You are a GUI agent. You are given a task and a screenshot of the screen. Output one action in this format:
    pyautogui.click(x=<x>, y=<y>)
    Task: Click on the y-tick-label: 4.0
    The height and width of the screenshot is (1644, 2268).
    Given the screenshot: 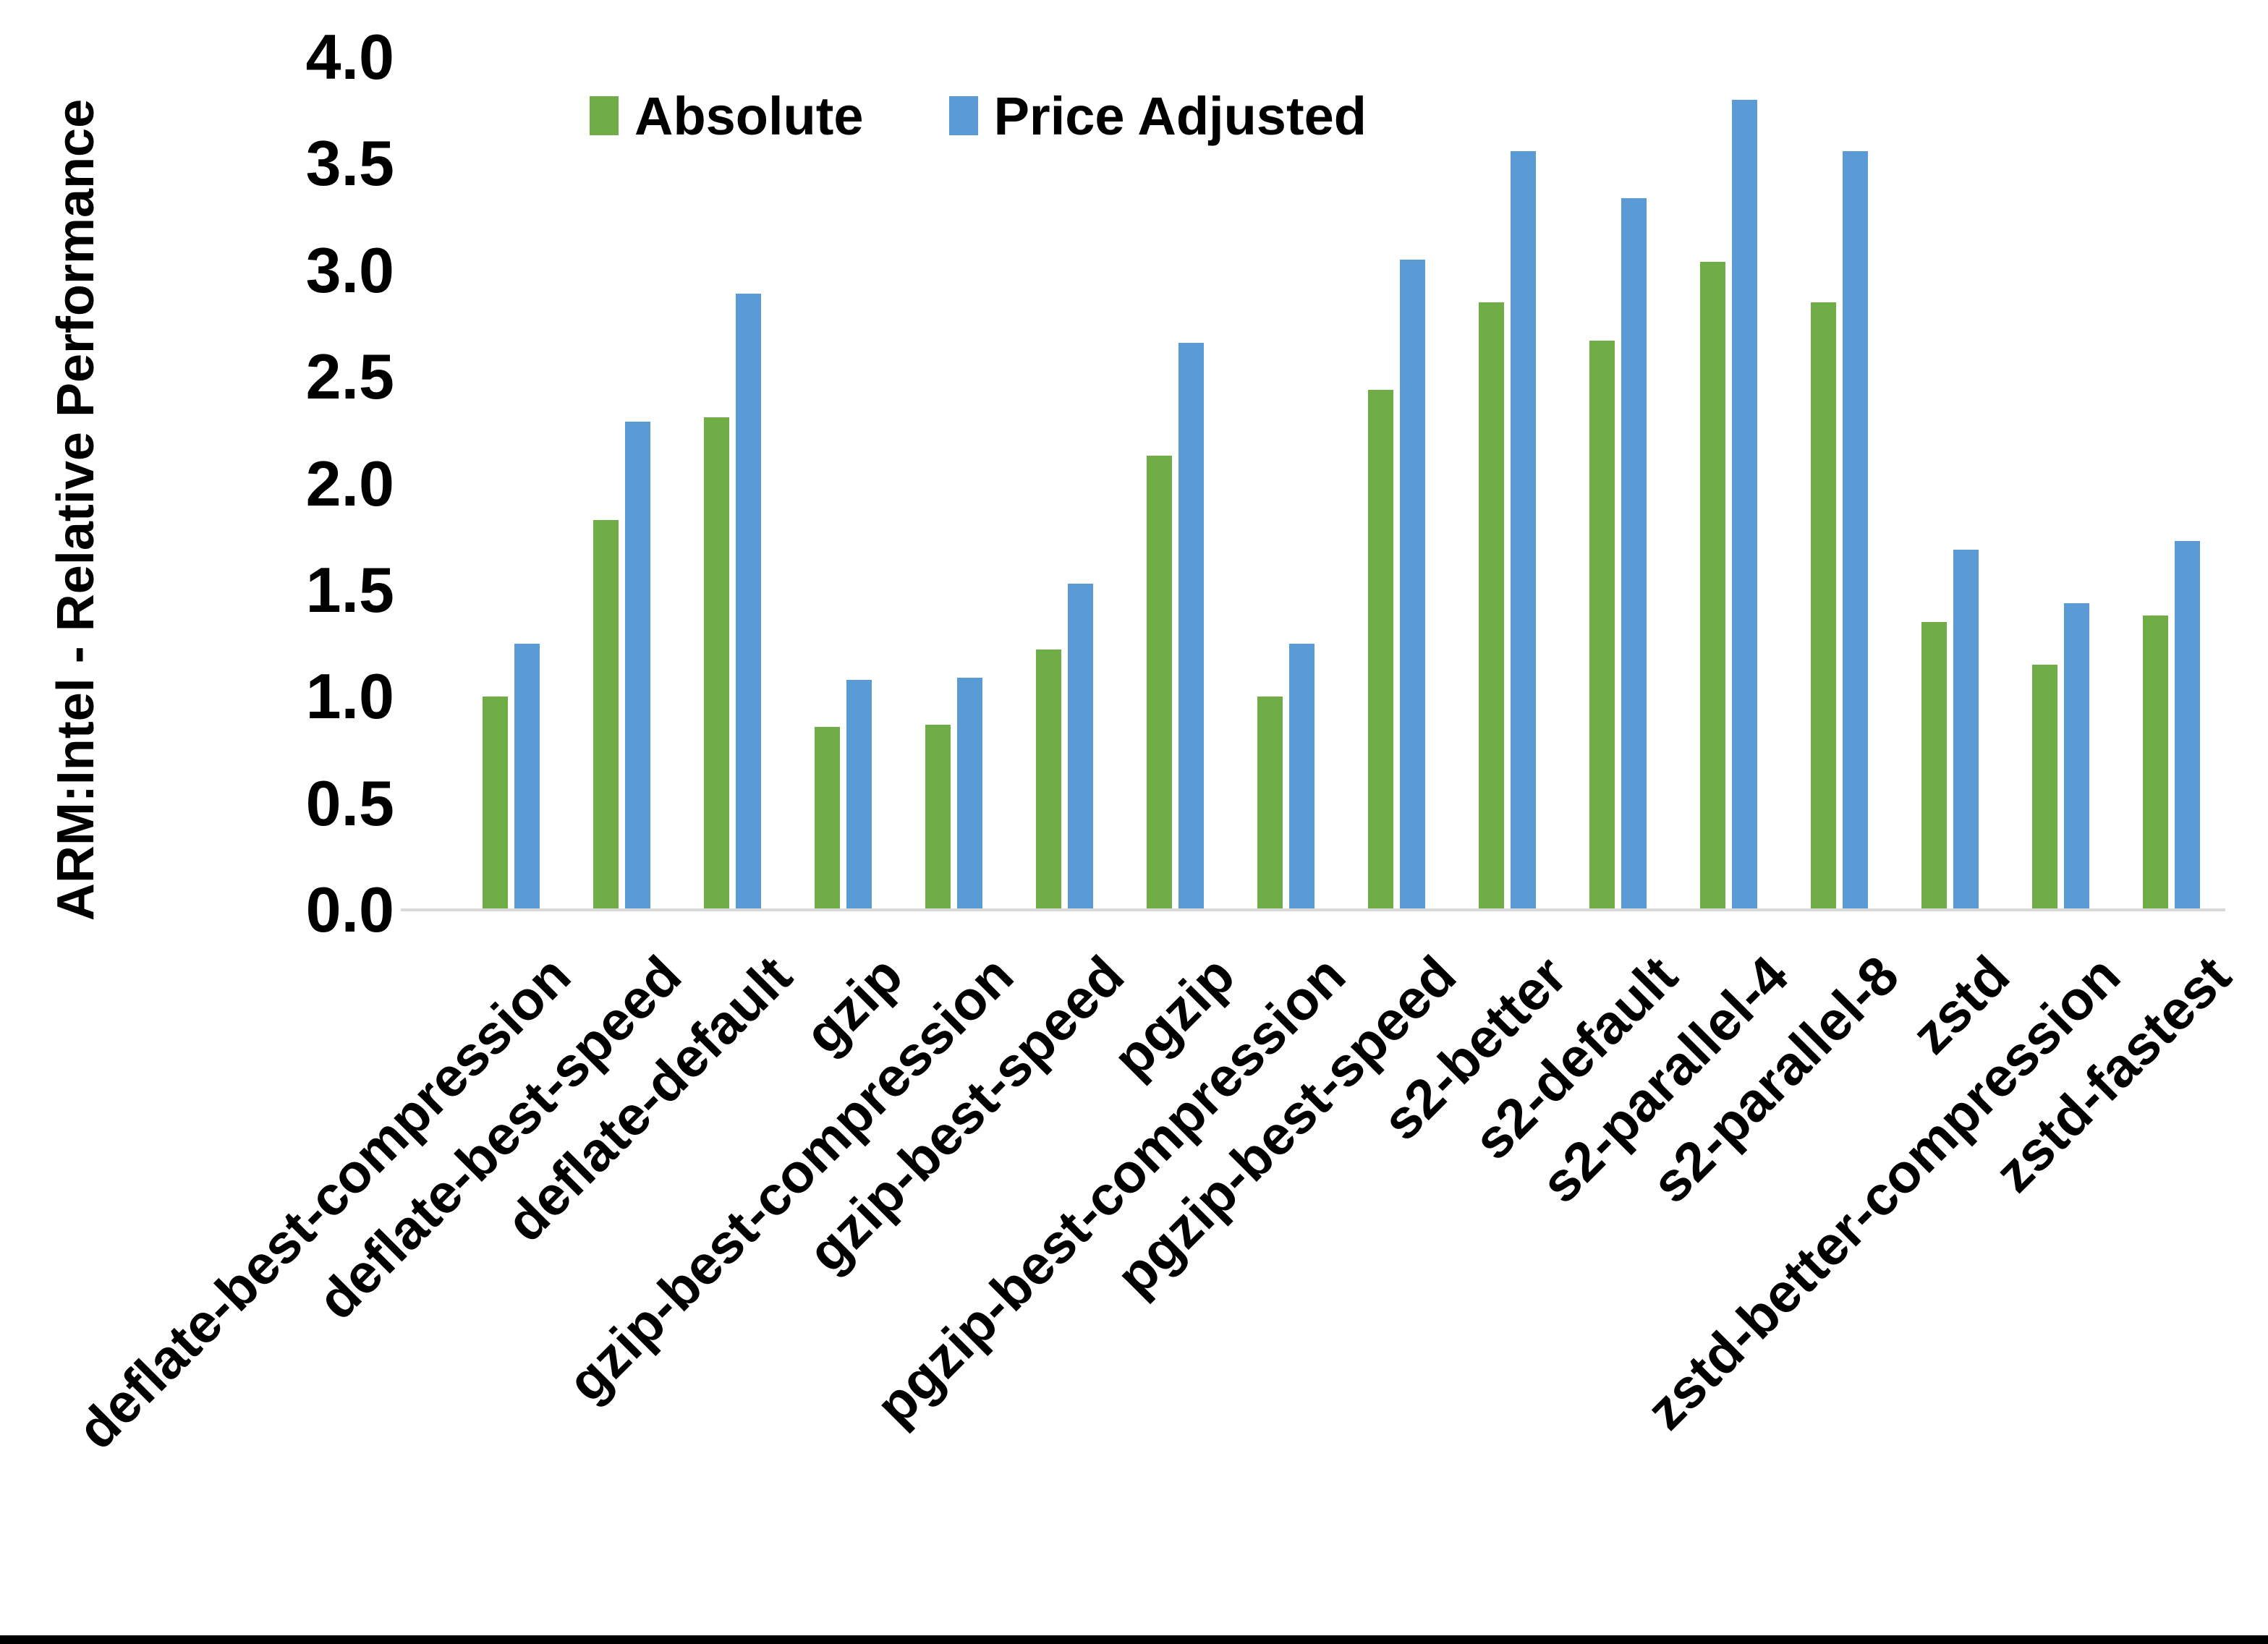 What is the action you would take?
    pyautogui.click(x=349, y=57)
    